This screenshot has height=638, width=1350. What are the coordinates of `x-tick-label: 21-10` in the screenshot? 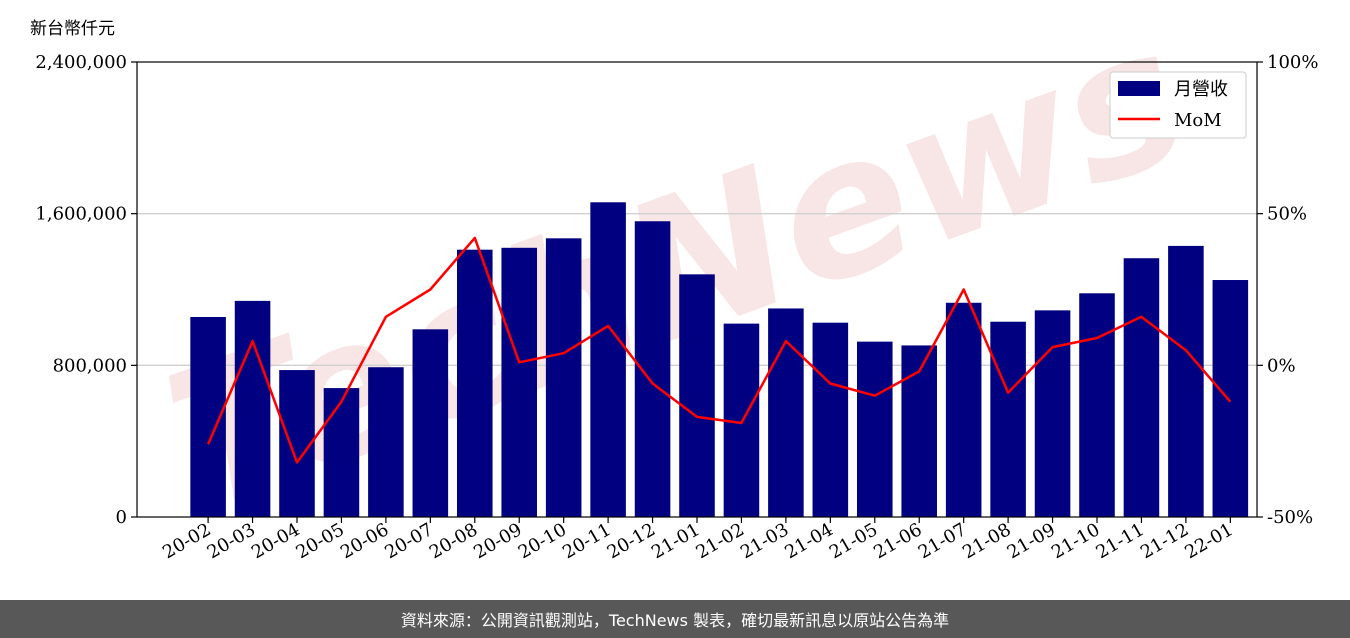 It's located at (1075, 541).